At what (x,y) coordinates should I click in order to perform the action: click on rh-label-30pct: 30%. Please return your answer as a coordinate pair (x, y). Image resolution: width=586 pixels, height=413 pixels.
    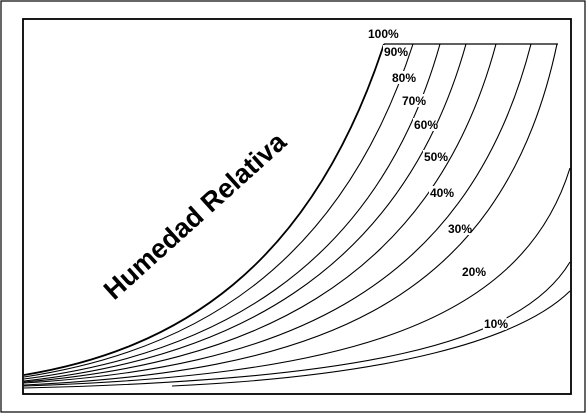
    Looking at the image, I should click on (460, 229).